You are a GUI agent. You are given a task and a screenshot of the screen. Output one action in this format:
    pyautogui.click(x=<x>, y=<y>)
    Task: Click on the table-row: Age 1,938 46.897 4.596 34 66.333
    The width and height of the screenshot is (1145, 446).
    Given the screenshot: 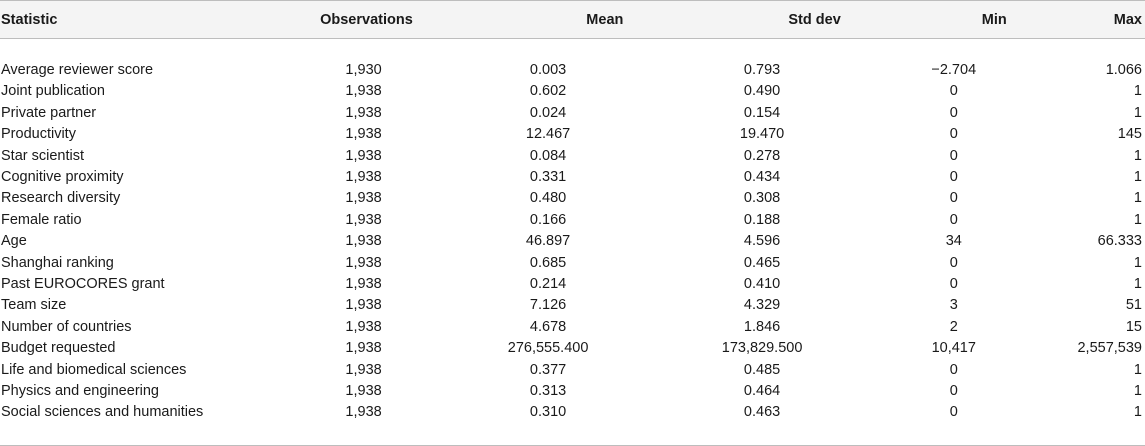 What is the action you would take?
    pyautogui.click(x=572, y=241)
    